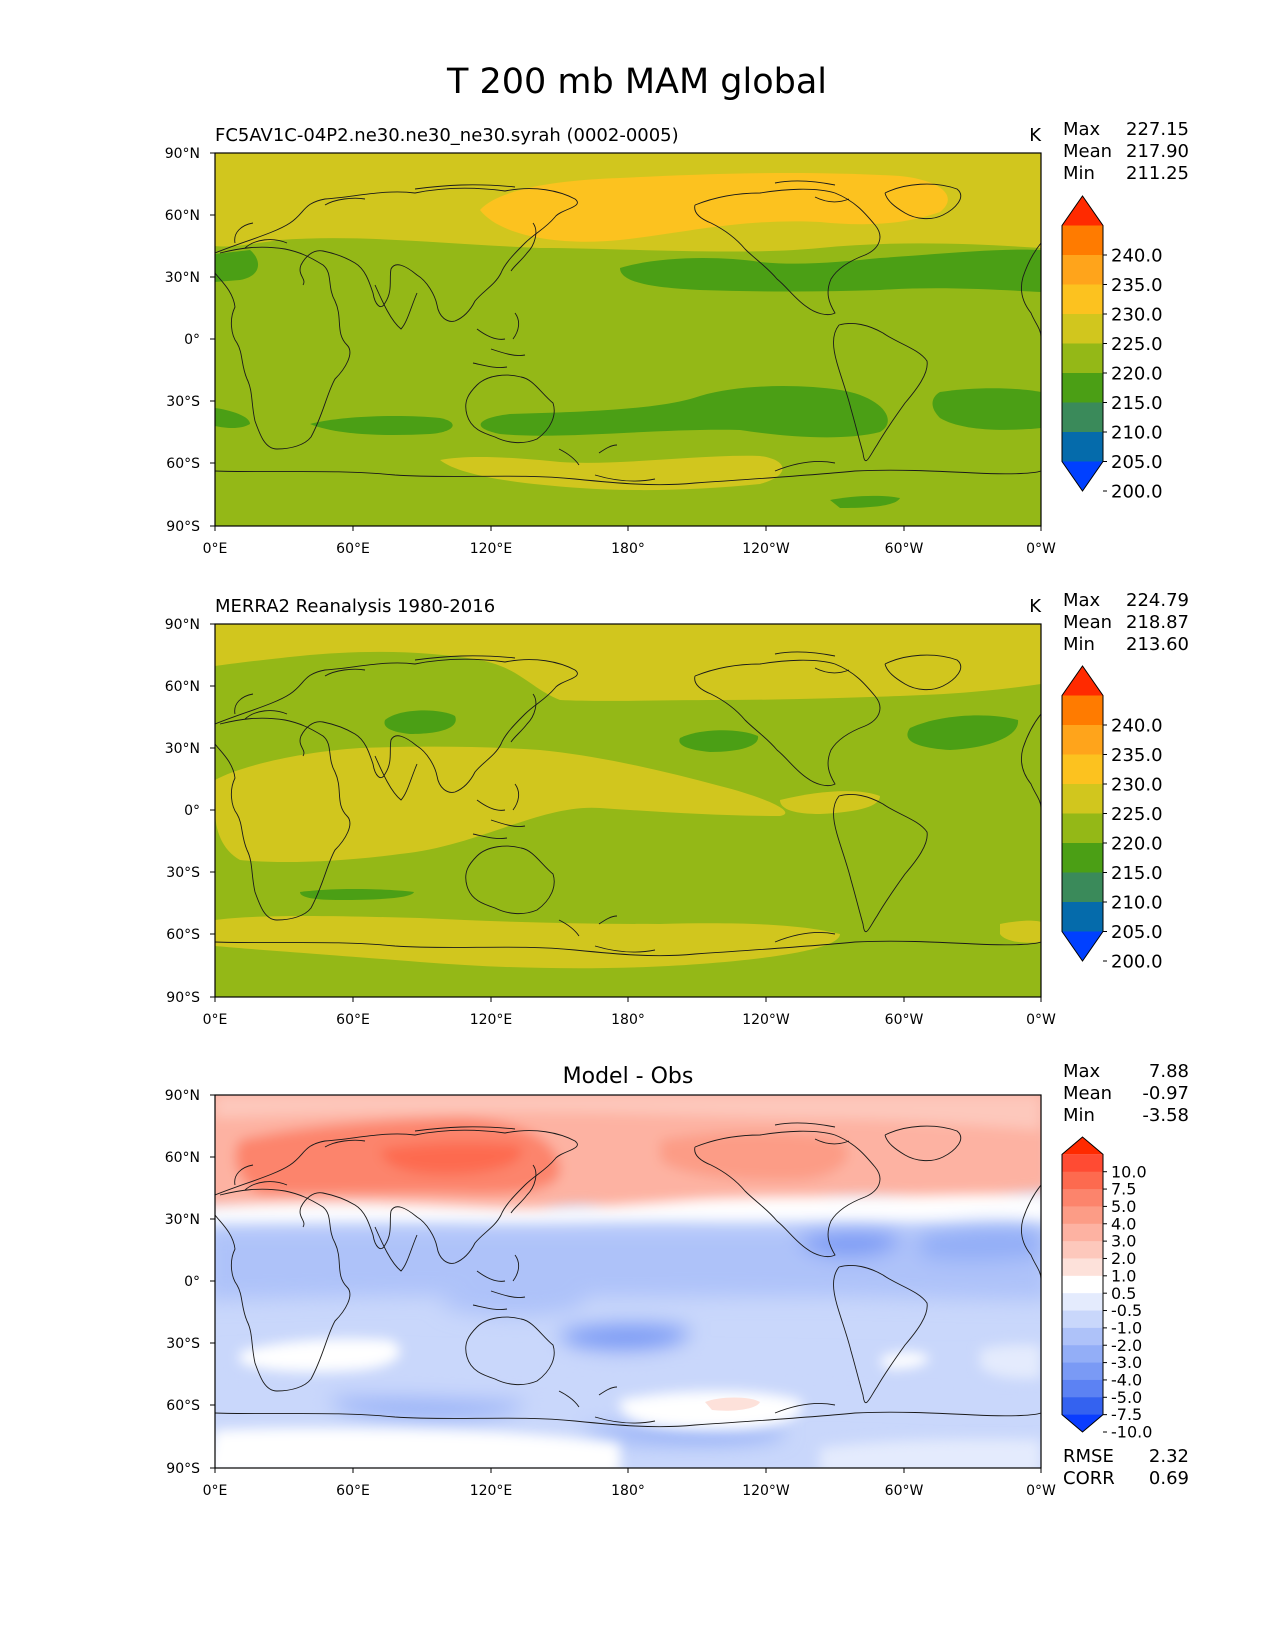 The image size is (1275, 1650). I want to click on colorbar-label: -7.5, so click(1126, 1414).